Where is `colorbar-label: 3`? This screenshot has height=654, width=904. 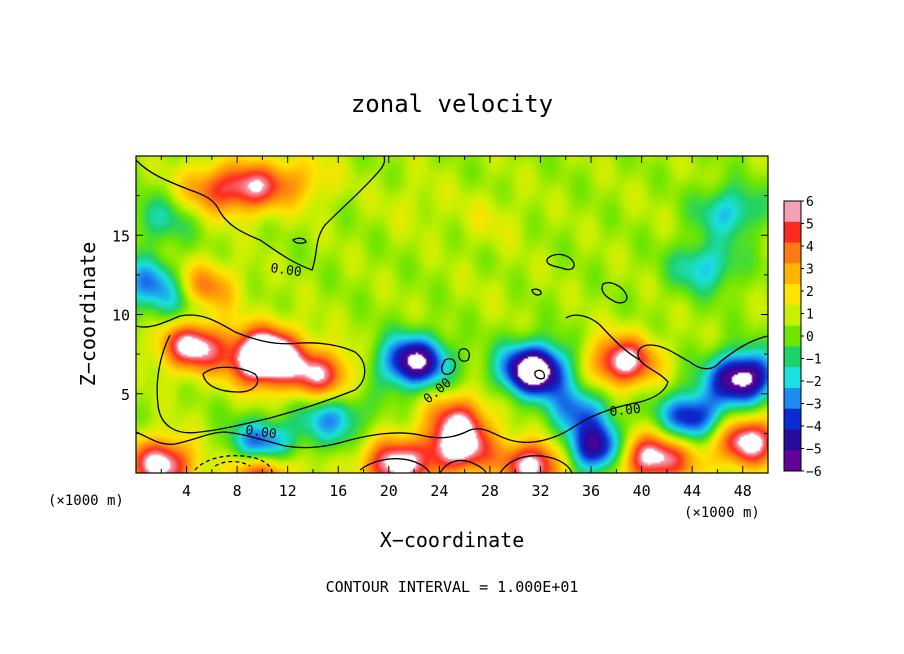
colorbar-label: 3 is located at coordinates (810, 270).